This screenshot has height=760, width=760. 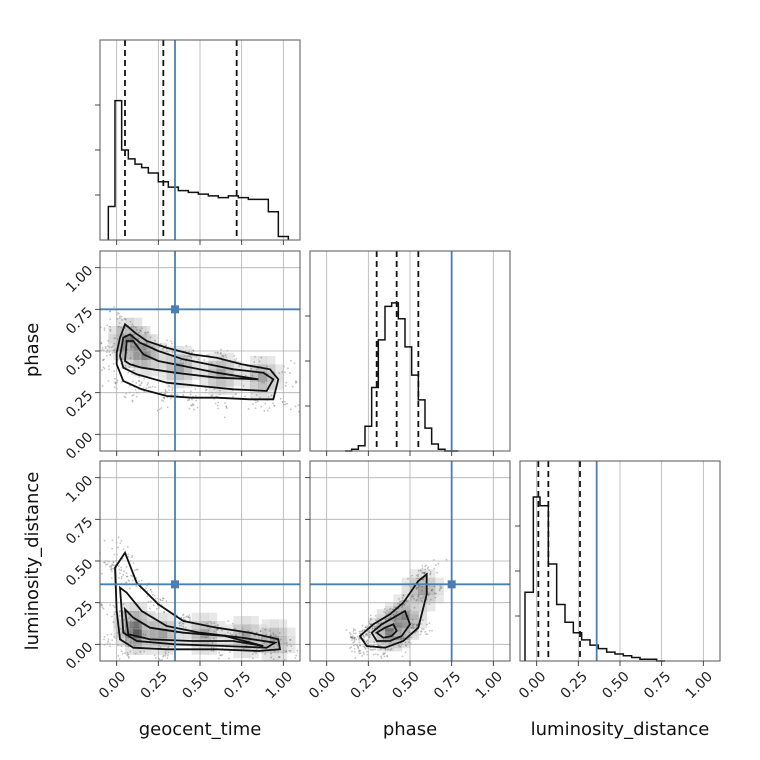 What do you see at coordinates (410, 729) in the screenshot?
I see `x-axis-label-phase: phase` at bounding box center [410, 729].